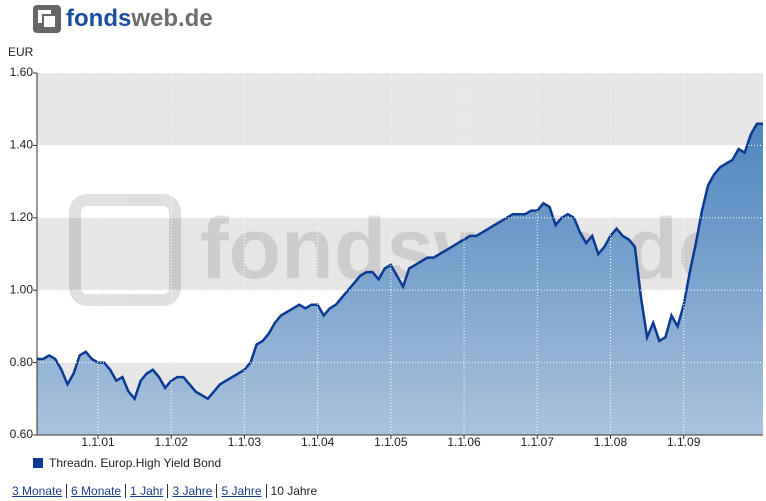 The width and height of the screenshot is (766, 501). I want to click on link-item: 10 Jahre, so click(293, 491).